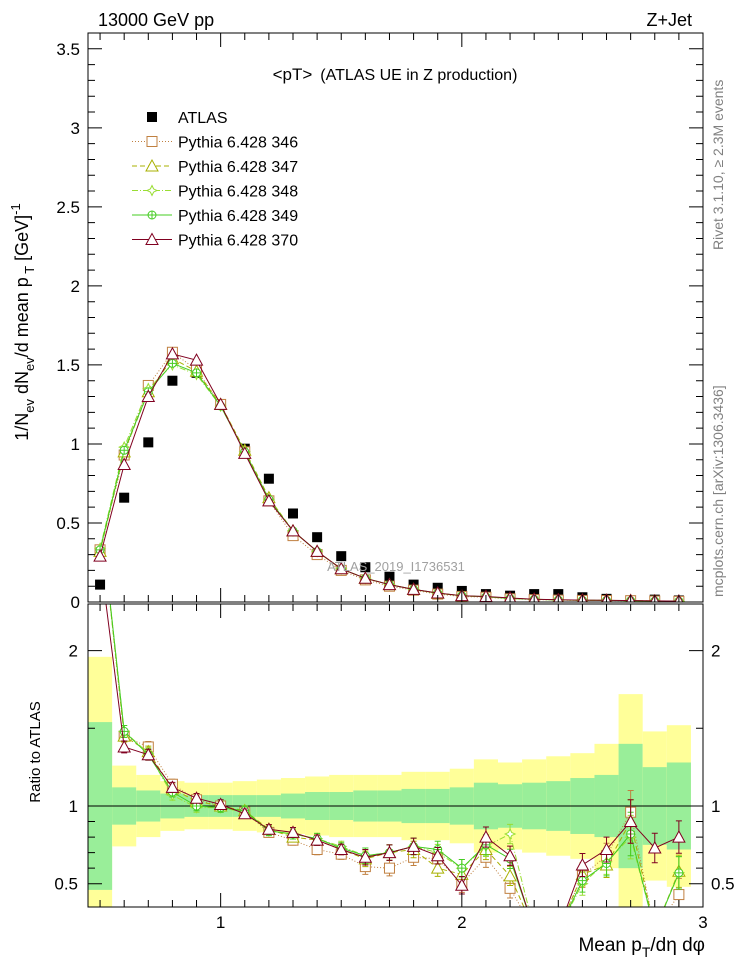  I want to click on ratio-xlabel: Mean pT/dη dφ, so click(641, 947).